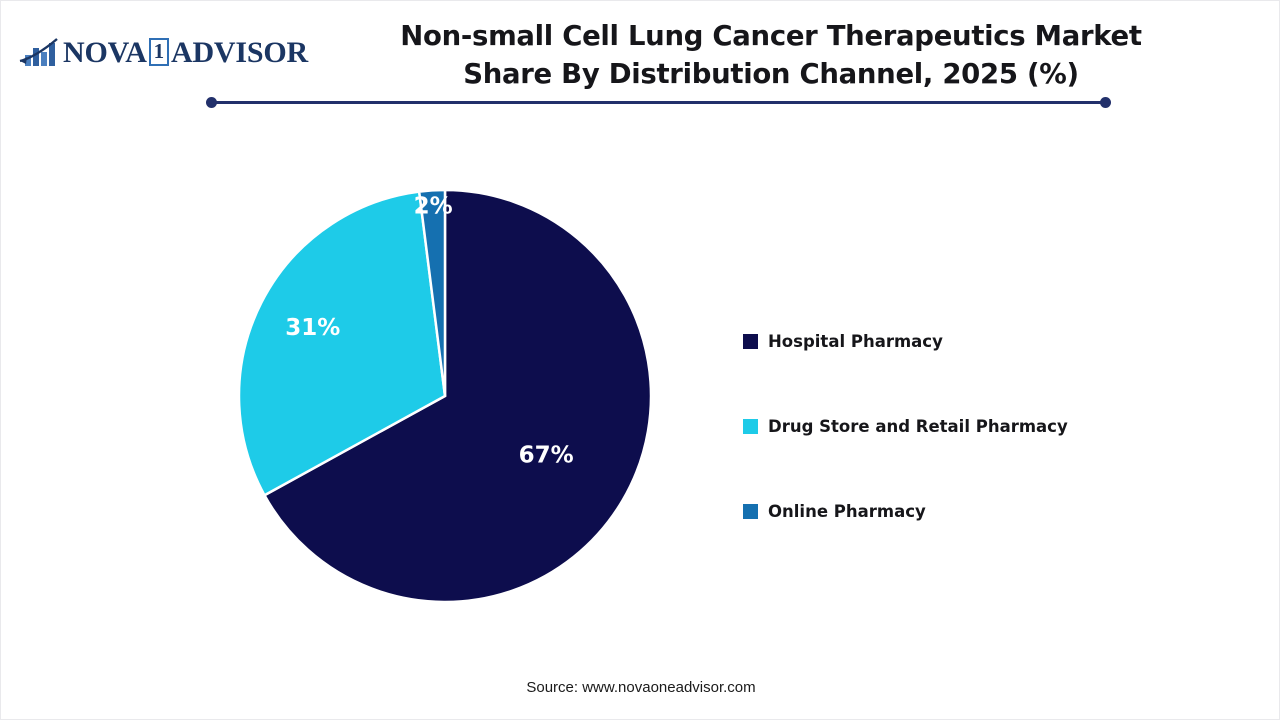 The image size is (1280, 720). Describe the element at coordinates (158, 52) in the screenshot. I see `brand-badge: 1` at that location.